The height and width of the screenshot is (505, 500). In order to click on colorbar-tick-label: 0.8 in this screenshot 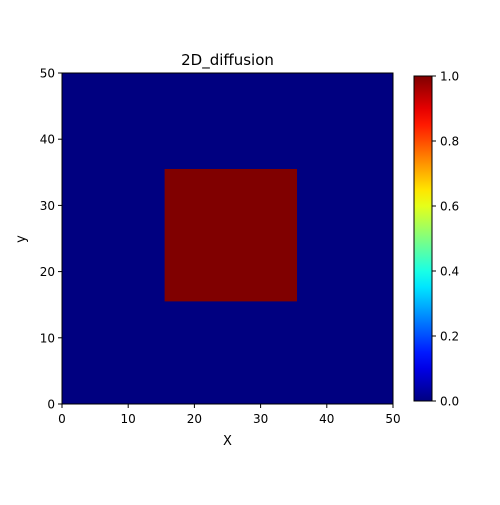, I will do `click(449, 142)`.